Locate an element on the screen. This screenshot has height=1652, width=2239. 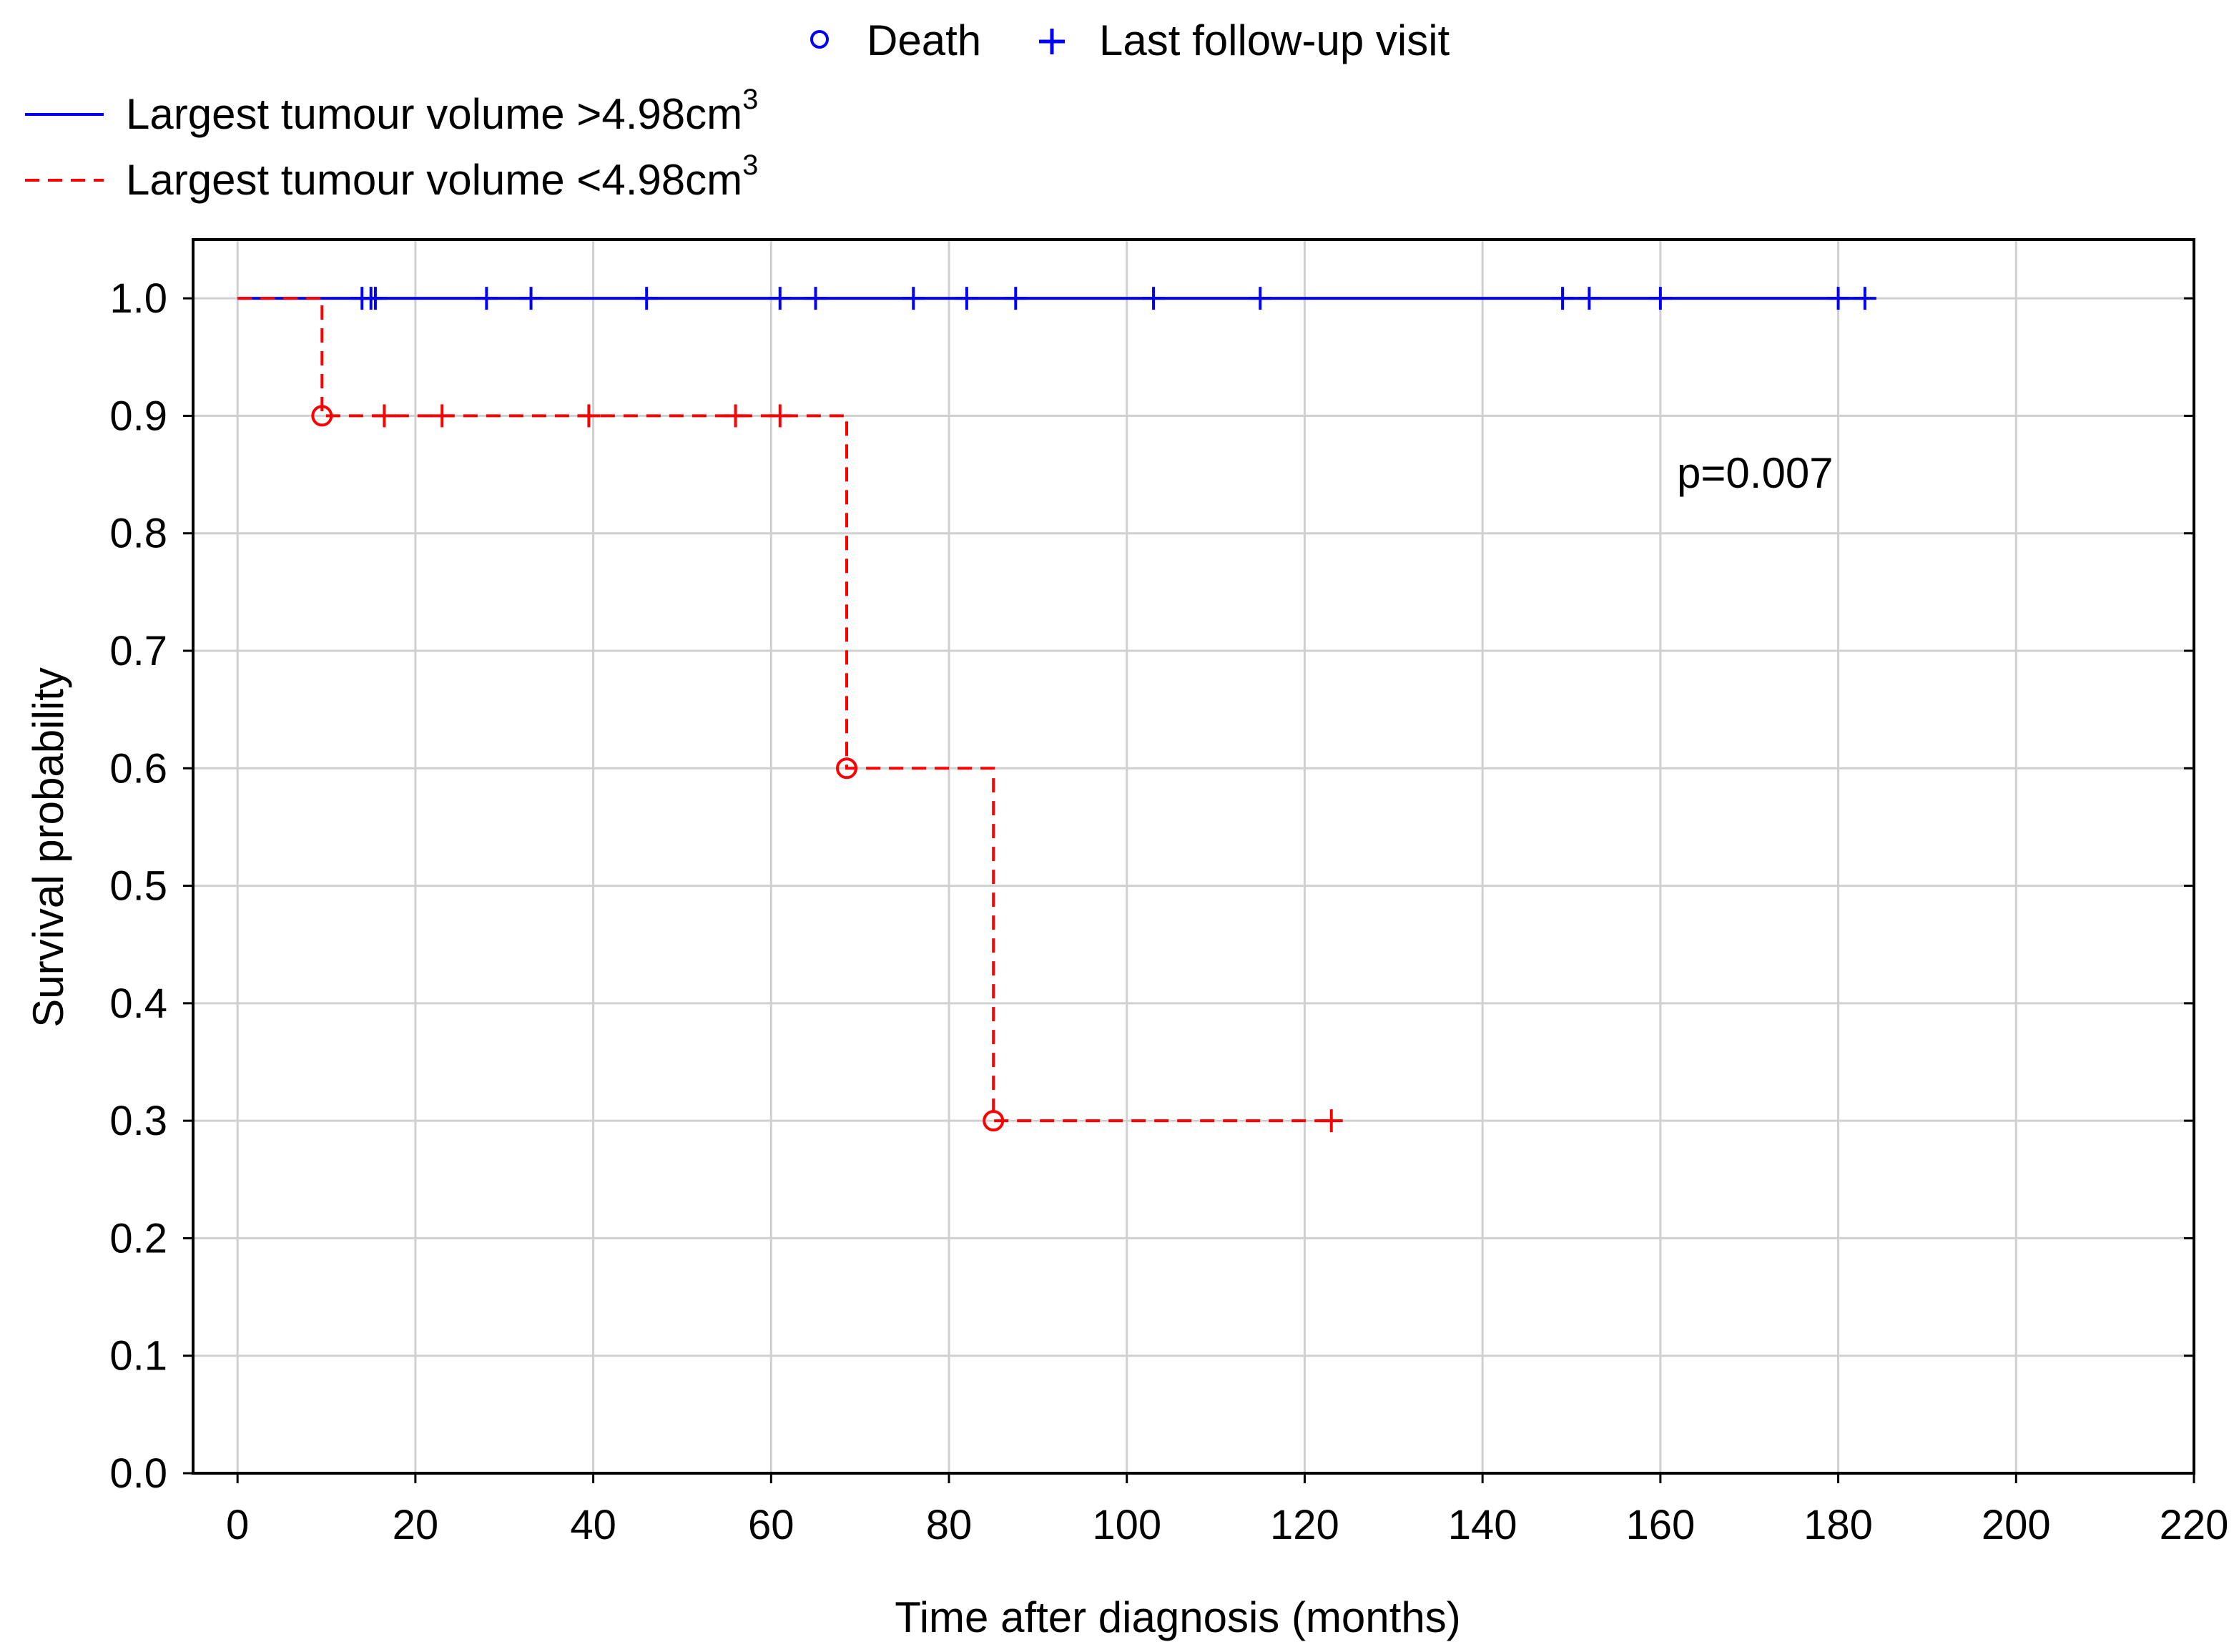
y-tick-label: 0.2 is located at coordinates (138, 1239).